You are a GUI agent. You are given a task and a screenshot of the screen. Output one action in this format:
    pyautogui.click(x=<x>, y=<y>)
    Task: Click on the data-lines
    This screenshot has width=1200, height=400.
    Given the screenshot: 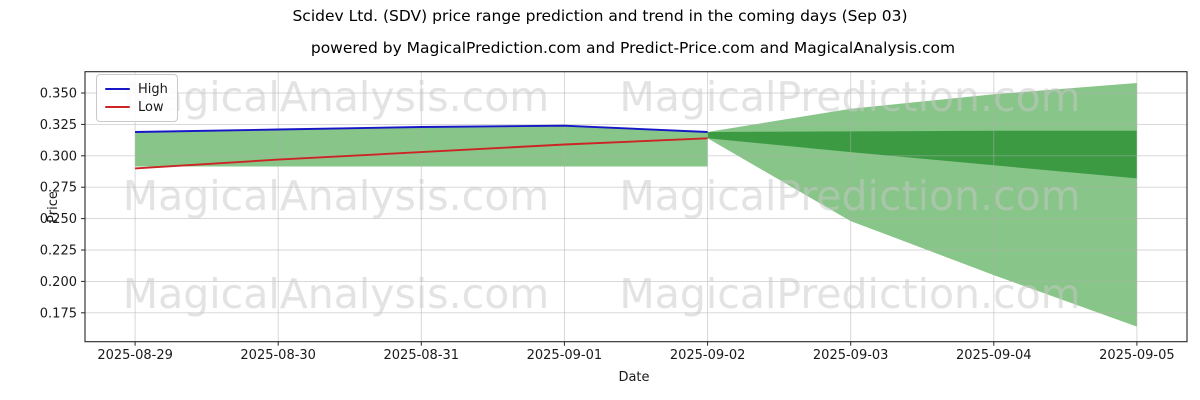 What is the action you would take?
    pyautogui.click(x=421, y=147)
    